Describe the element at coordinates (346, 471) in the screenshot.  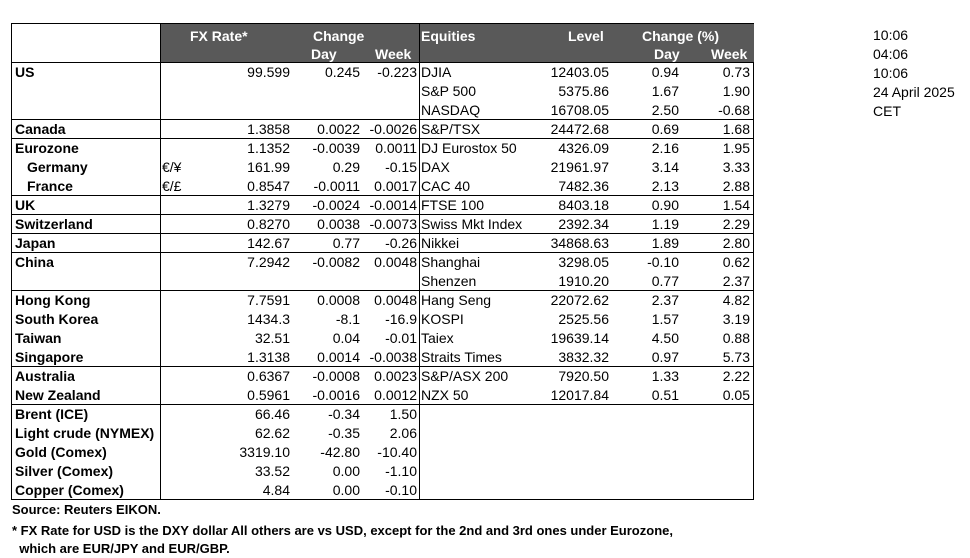
I see `row-fx-day: 0.00` at that location.